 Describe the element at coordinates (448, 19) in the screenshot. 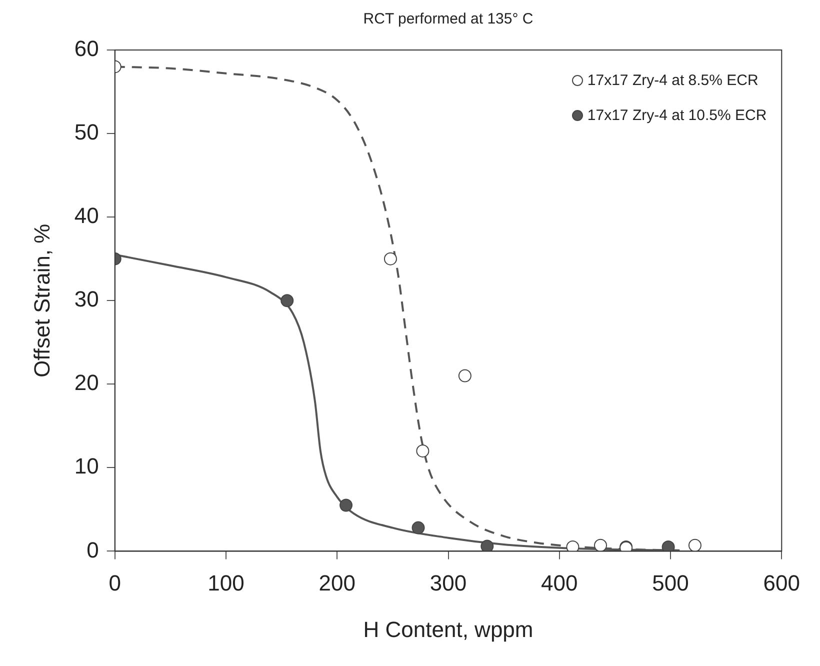

I see `chart-title: RCT performed at 135° C` at that location.